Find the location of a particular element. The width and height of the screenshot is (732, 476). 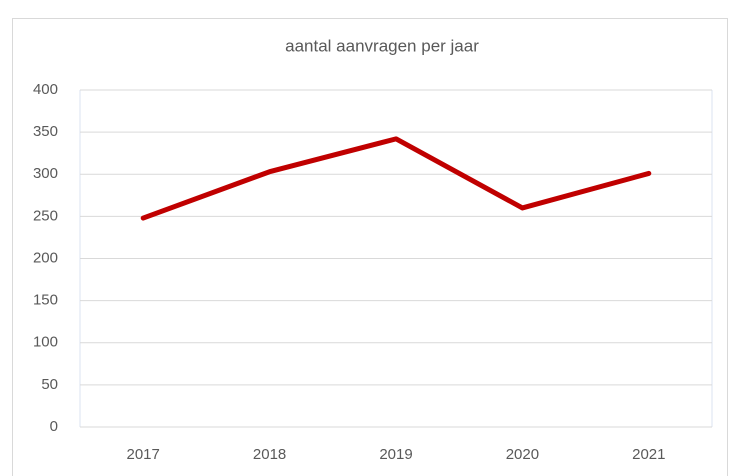

x-tick-label: 2021 is located at coordinates (648, 454).